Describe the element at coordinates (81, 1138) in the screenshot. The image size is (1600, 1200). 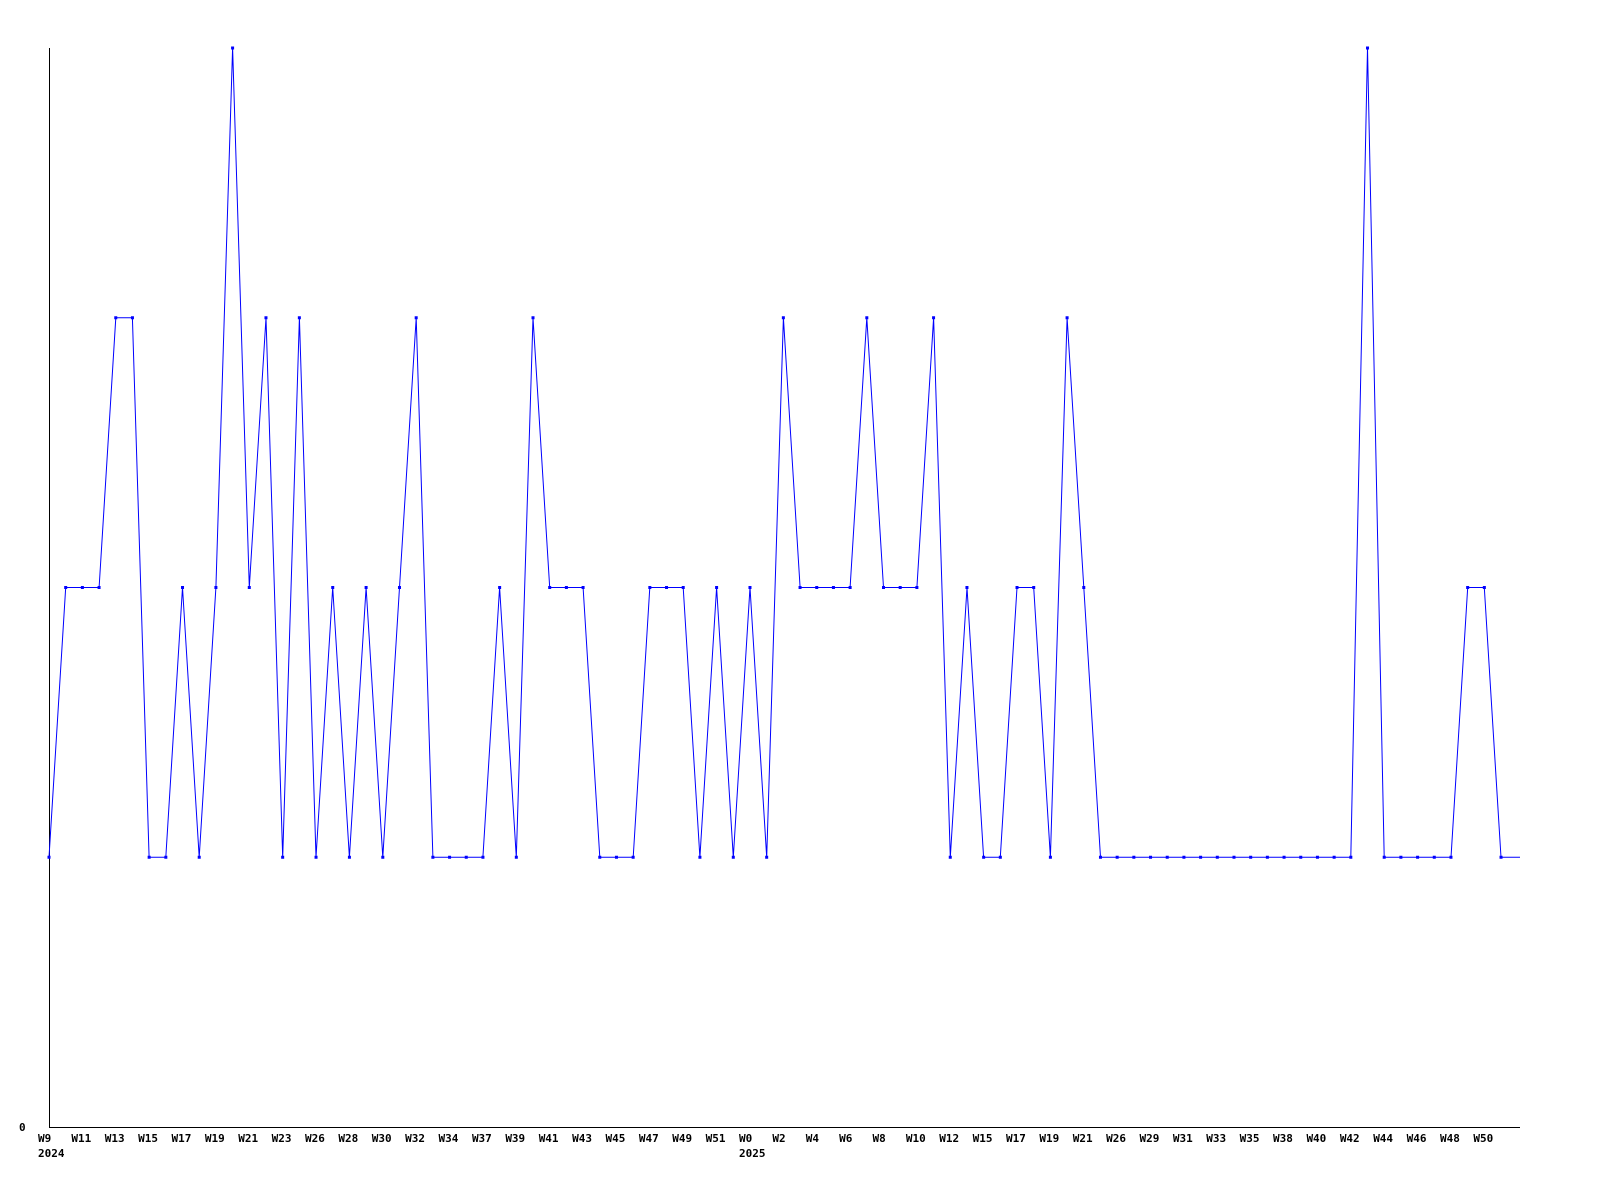
I see `x-tick-label: W11` at that location.